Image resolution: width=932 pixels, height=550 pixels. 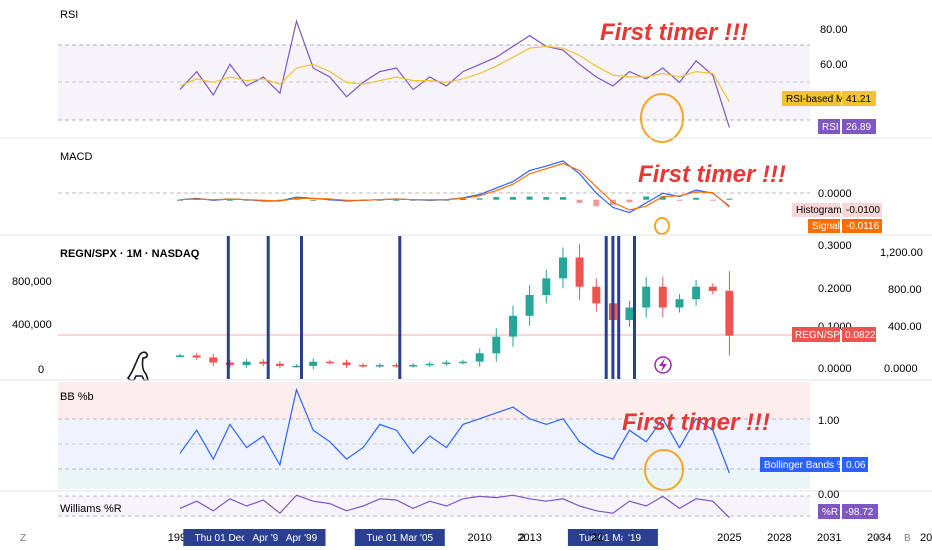 What do you see at coordinates (712, 174) in the screenshot?
I see `annotation-macd: First timer !!!` at bounding box center [712, 174].